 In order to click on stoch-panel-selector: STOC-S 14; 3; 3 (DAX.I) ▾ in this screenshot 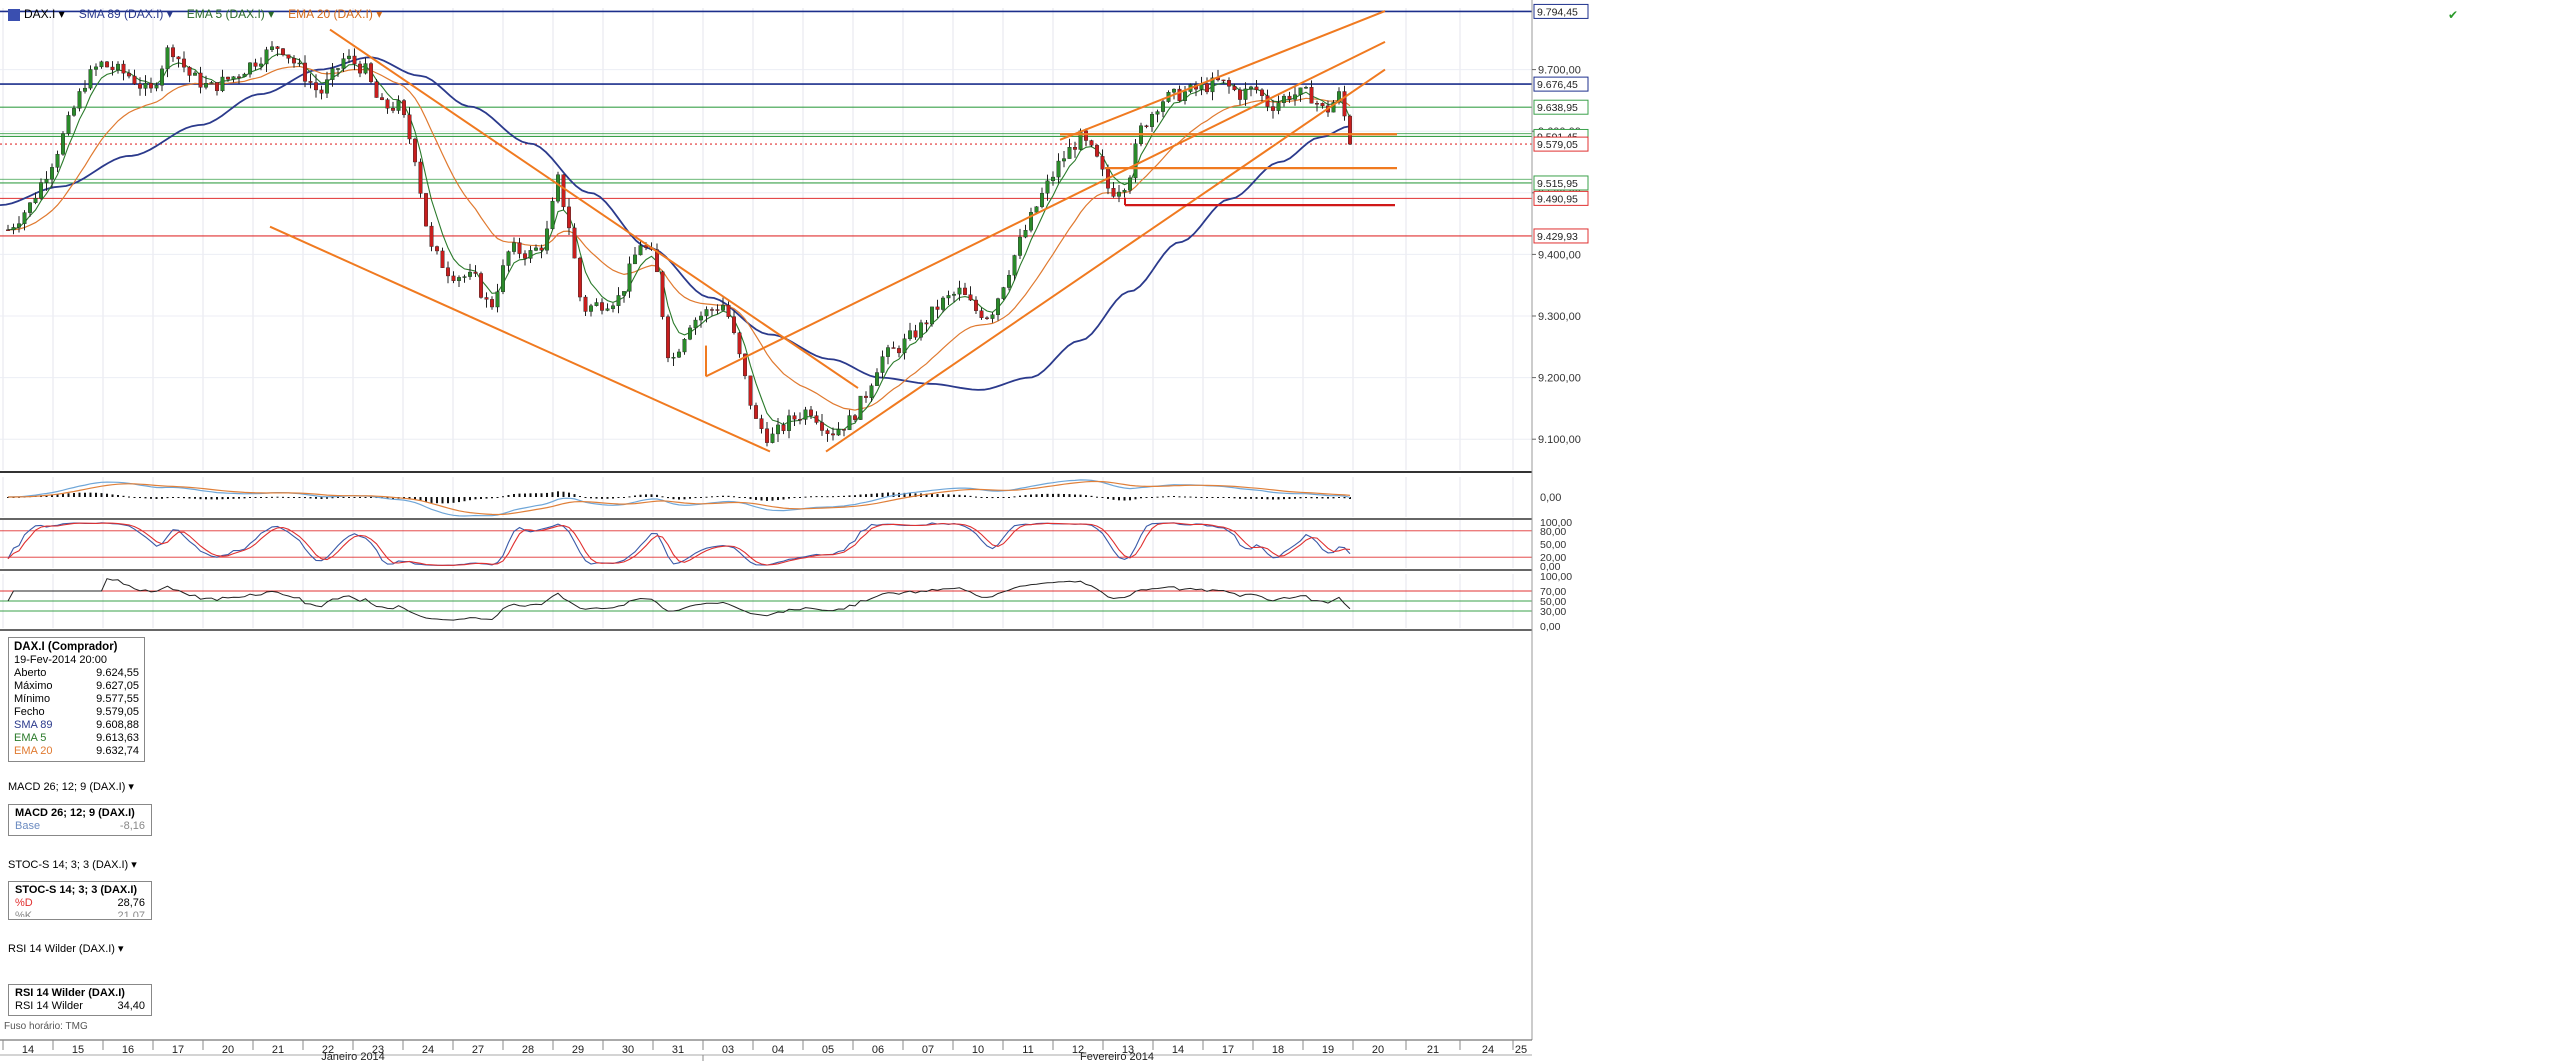, I will do `click(72, 865)`.